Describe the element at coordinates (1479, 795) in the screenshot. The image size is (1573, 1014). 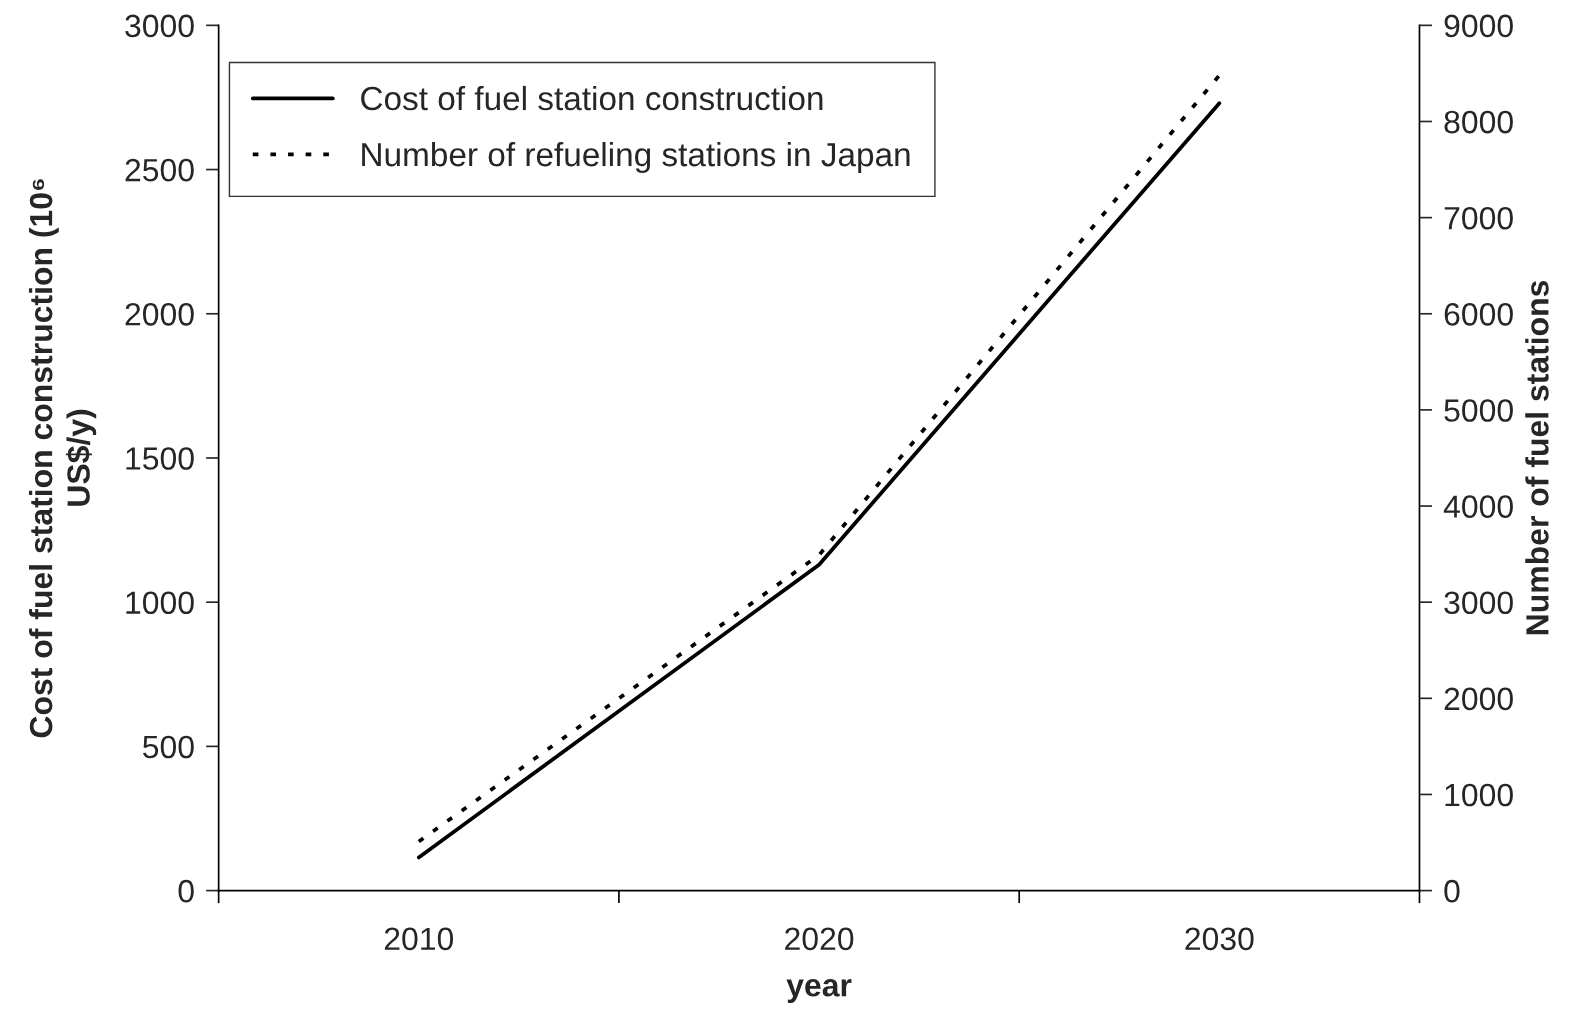
I see `y2-tick-label: 1000` at that location.